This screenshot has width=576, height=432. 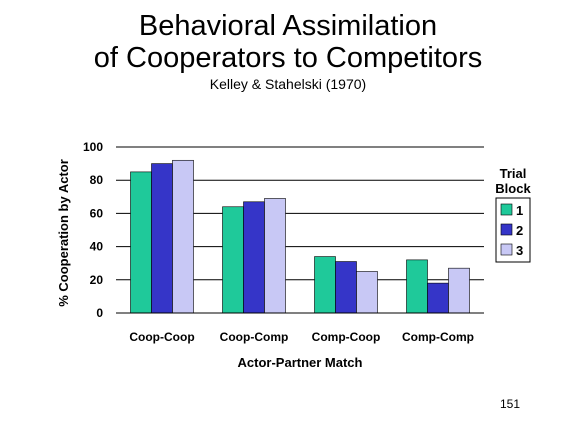 What do you see at coordinates (63, 233) in the screenshot?
I see `y-axis-label: % Cooperation by Actor` at bounding box center [63, 233].